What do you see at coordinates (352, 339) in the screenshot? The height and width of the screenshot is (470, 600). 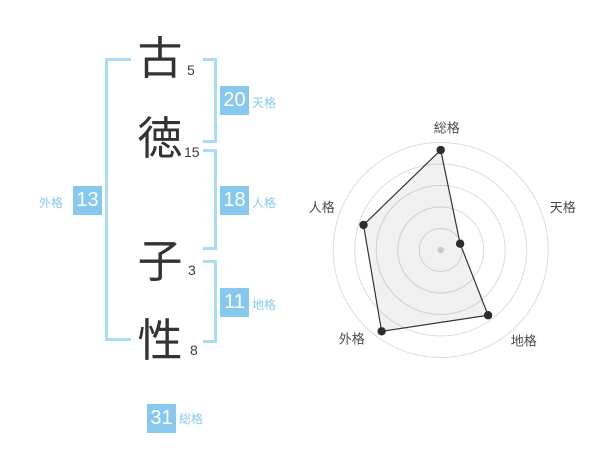 I see `radar-axis-label: 外格` at bounding box center [352, 339].